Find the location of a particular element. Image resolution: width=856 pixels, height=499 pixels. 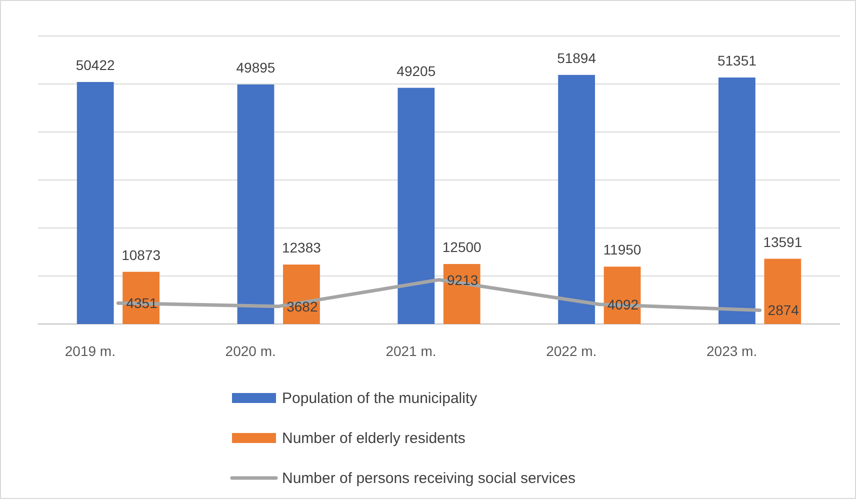

legend-label: Population of the municipality is located at coordinates (380, 398).